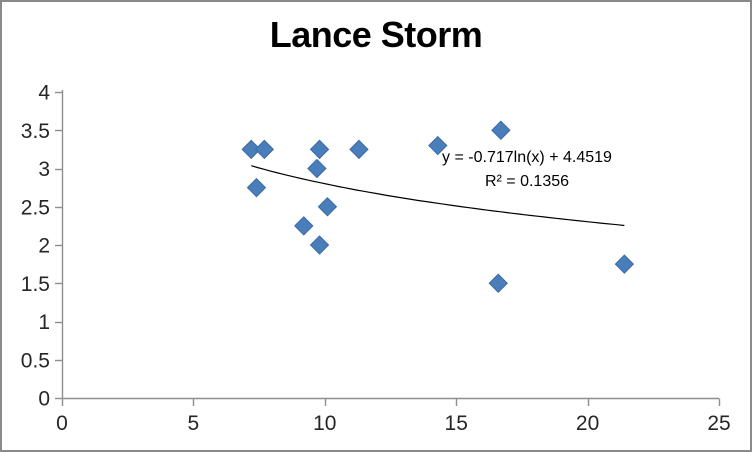 The height and width of the screenshot is (452, 752). What do you see at coordinates (587, 423) in the screenshot?
I see `x-tick-label: 20` at bounding box center [587, 423].